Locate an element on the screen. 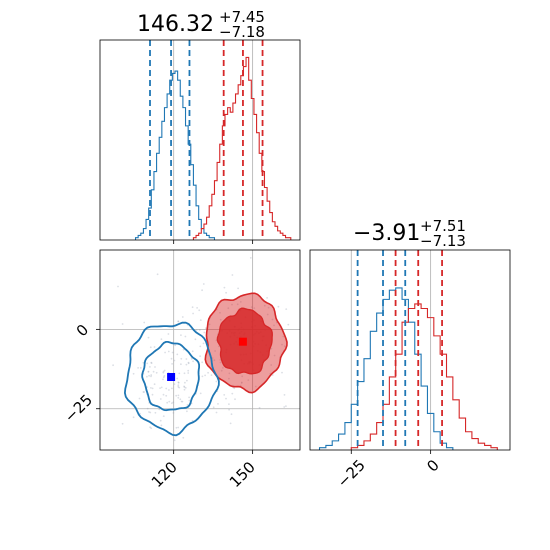  joint-frame is located at coordinates (200, 350).